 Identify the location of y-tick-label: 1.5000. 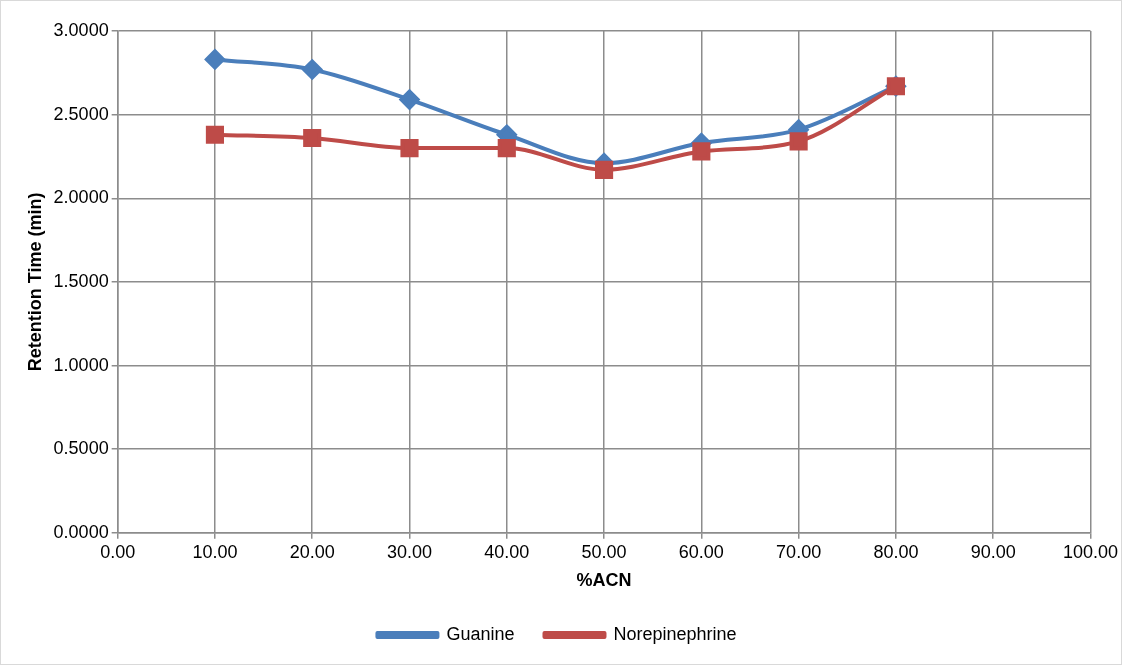
(81, 280).